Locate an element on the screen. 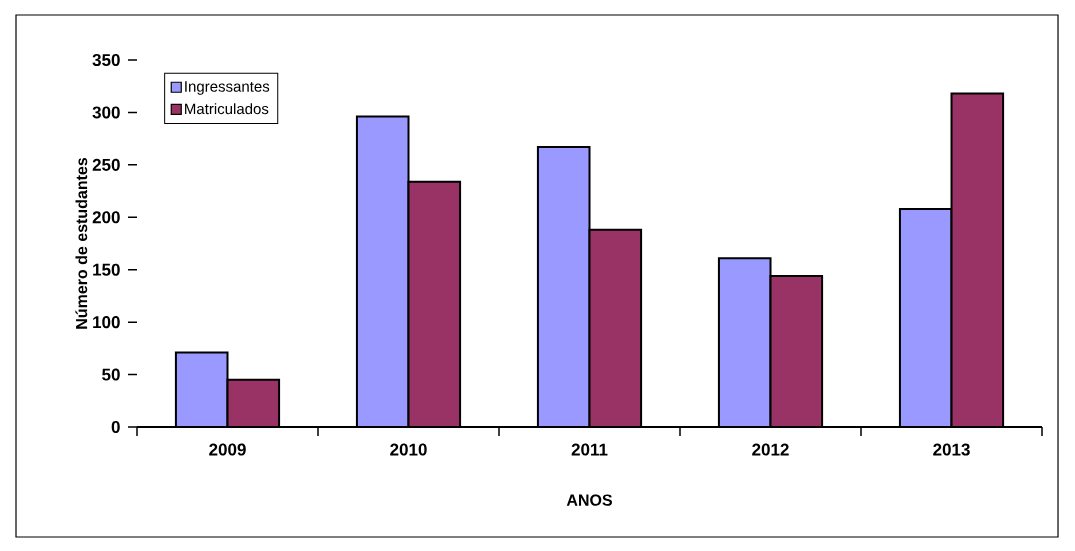 The image size is (1075, 551). y-tick-label: 0 is located at coordinates (115, 427).